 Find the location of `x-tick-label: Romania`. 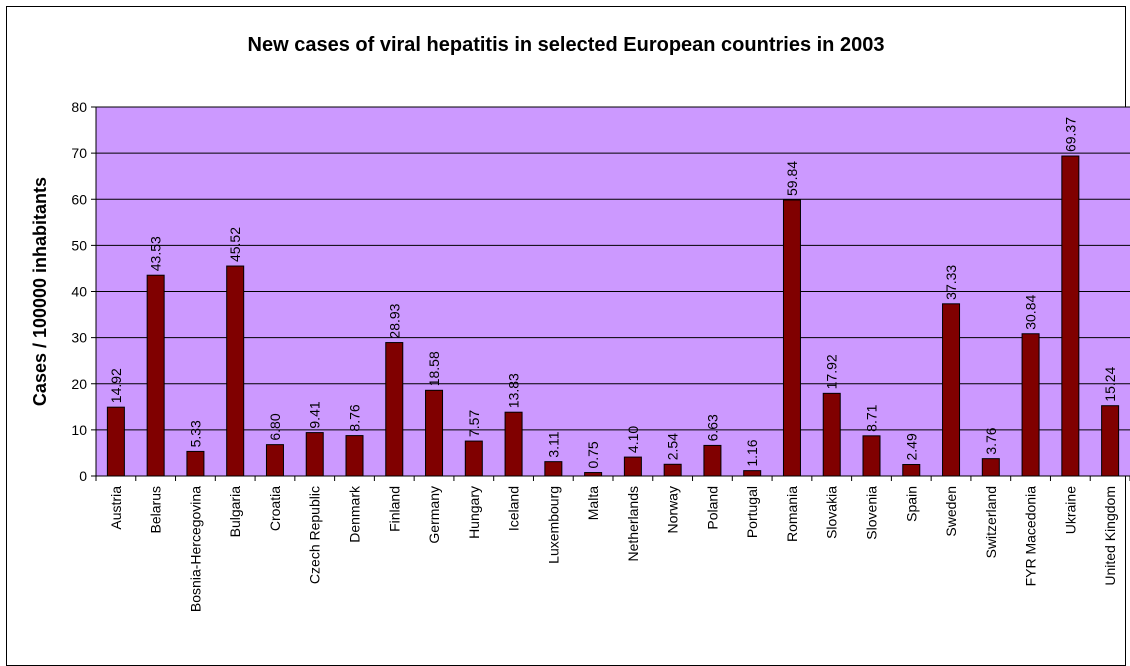

x-tick-label: Romania is located at coordinates (792, 514).